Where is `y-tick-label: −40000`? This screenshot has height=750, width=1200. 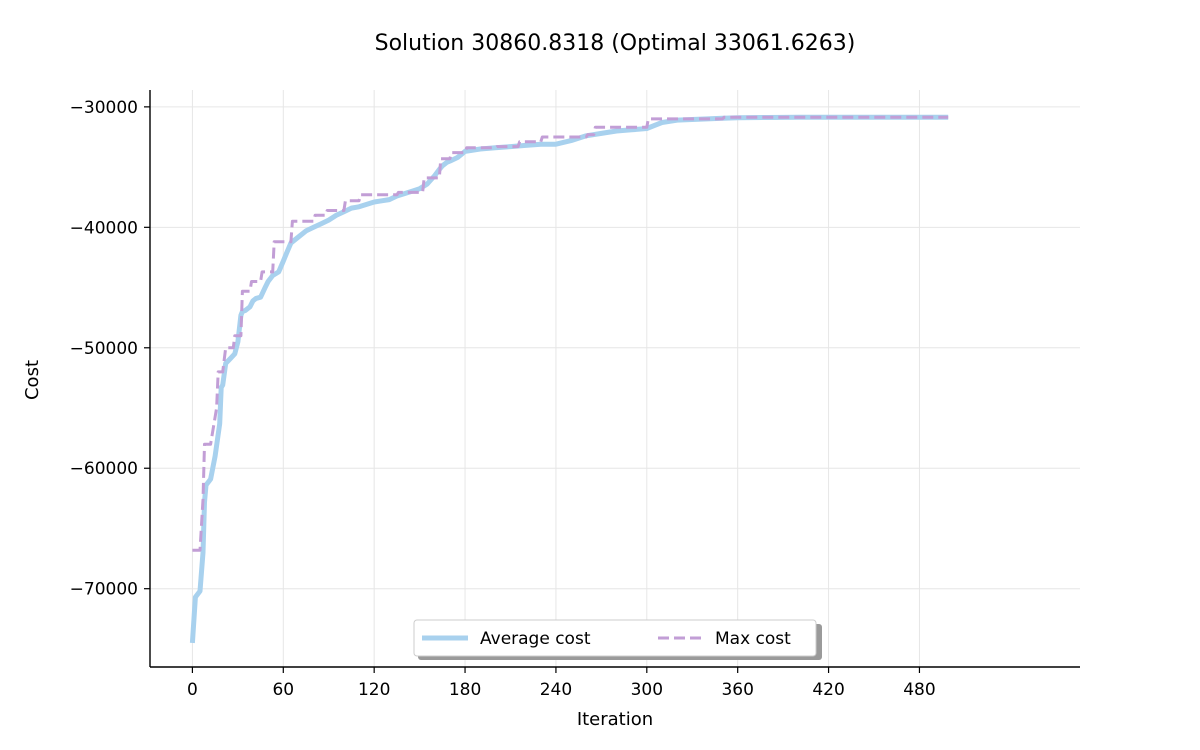
y-tick-label: −40000 is located at coordinates (104, 228).